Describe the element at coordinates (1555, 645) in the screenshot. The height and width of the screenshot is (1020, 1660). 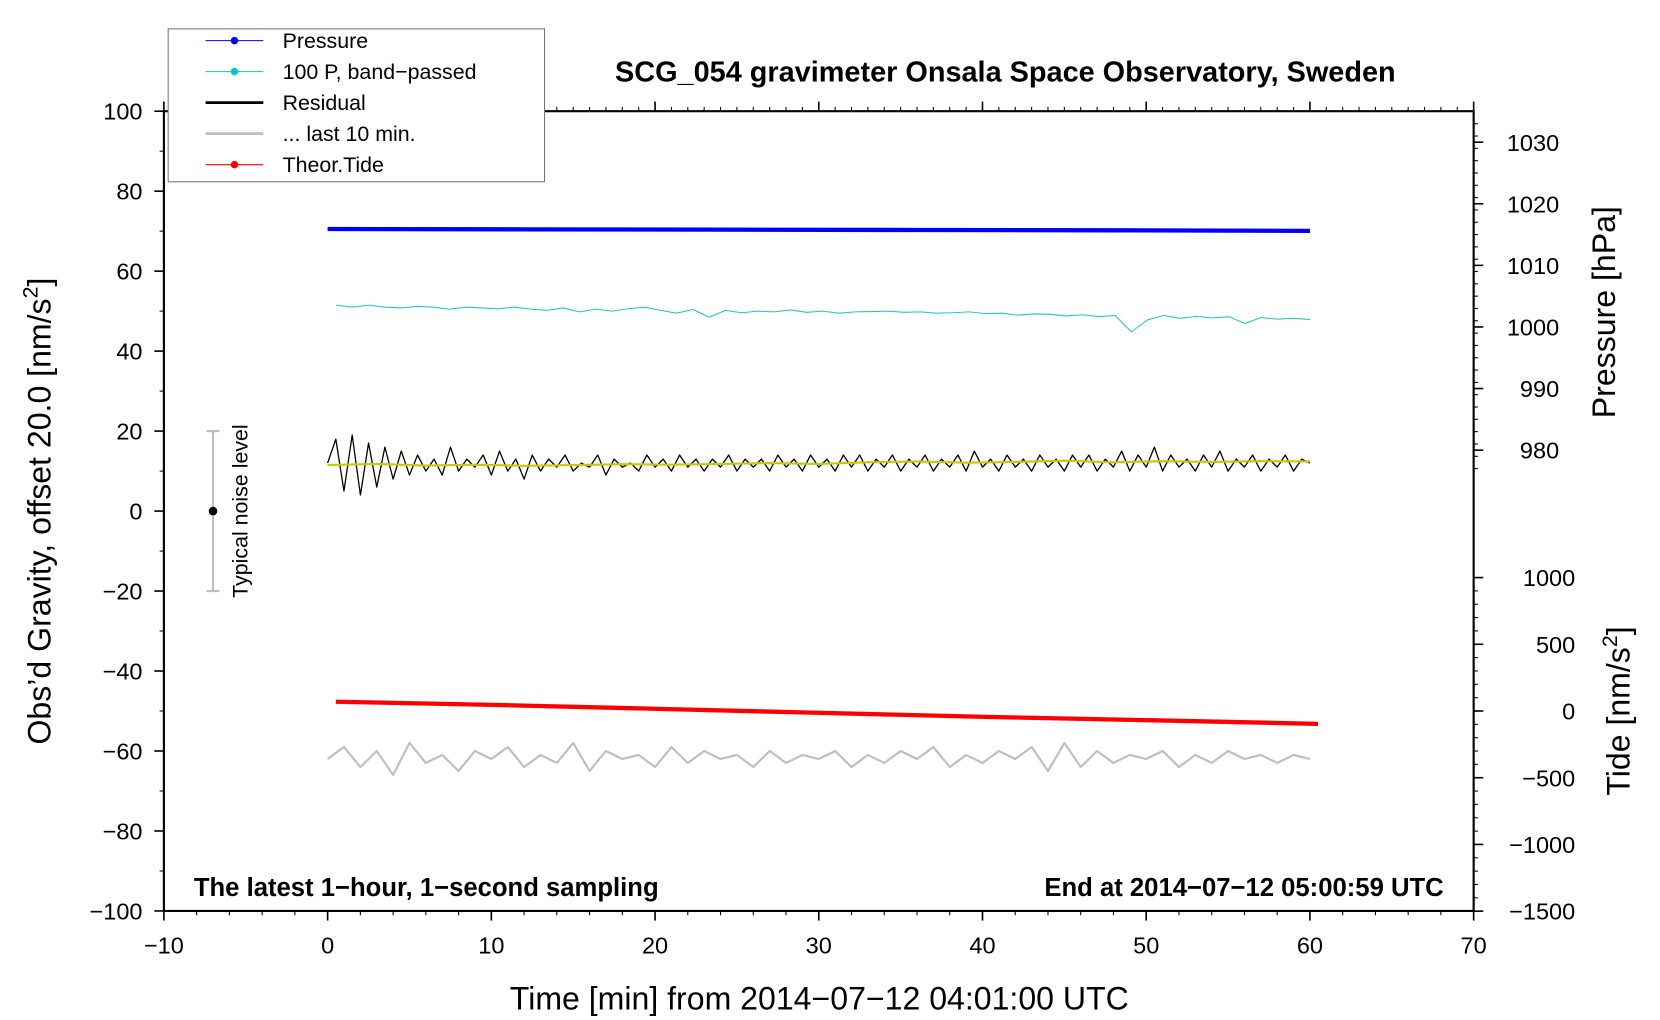
I see `tide-tick-label: 500` at that location.